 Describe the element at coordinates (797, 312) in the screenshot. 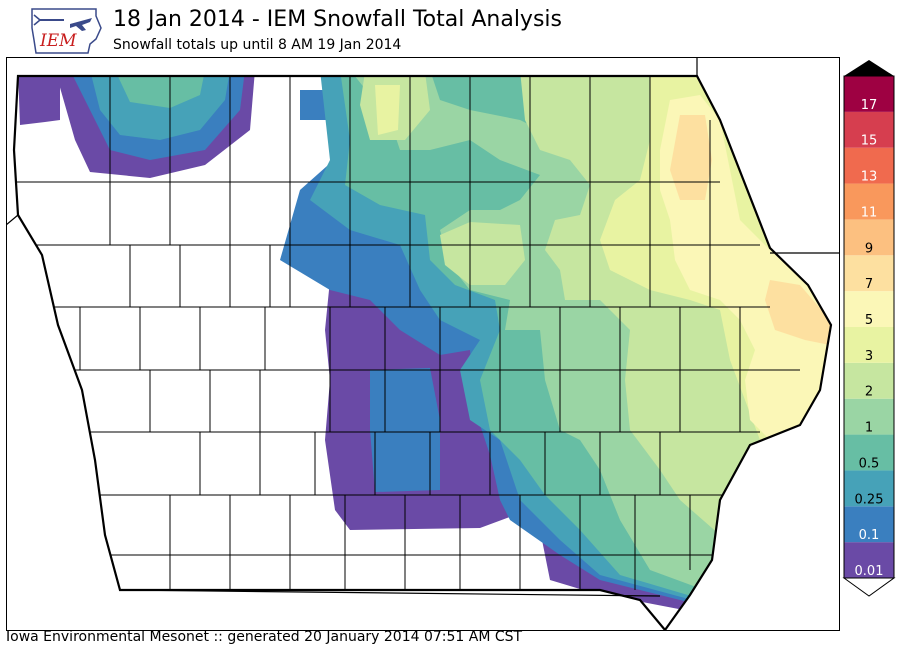

I see `contour-7-east` at that location.